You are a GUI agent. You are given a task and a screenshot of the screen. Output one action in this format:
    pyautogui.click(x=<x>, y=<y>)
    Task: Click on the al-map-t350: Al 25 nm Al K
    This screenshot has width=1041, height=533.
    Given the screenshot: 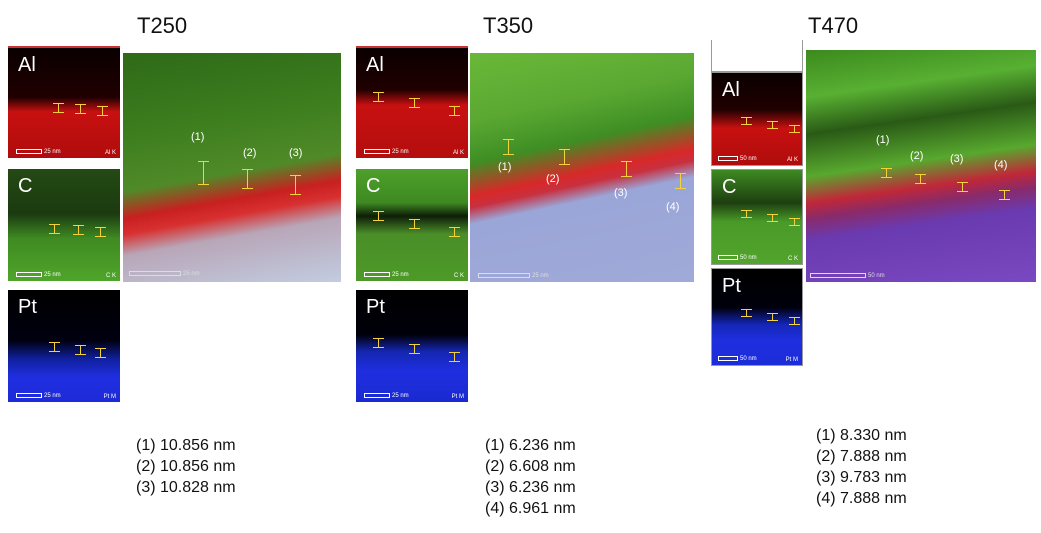 What is the action you would take?
    pyautogui.click(x=412, y=102)
    